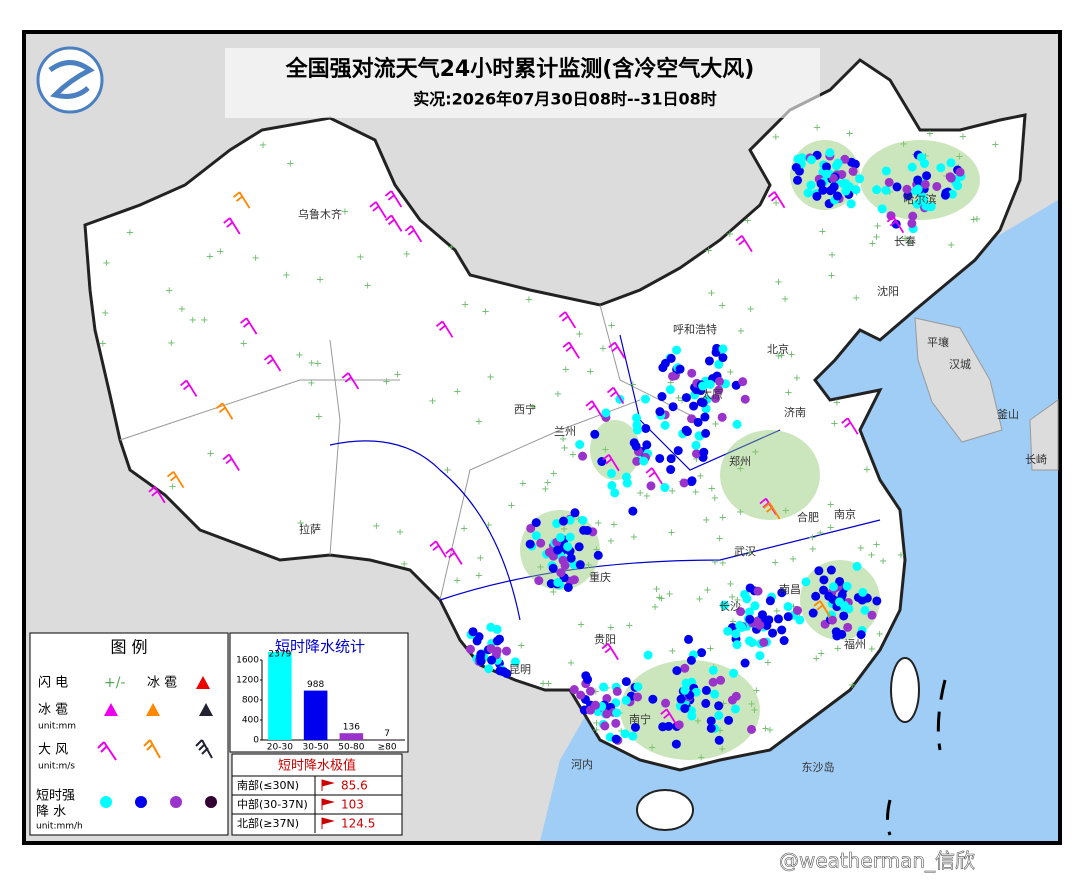  I want to click on y-tick-label: 1600, so click(247, 661).